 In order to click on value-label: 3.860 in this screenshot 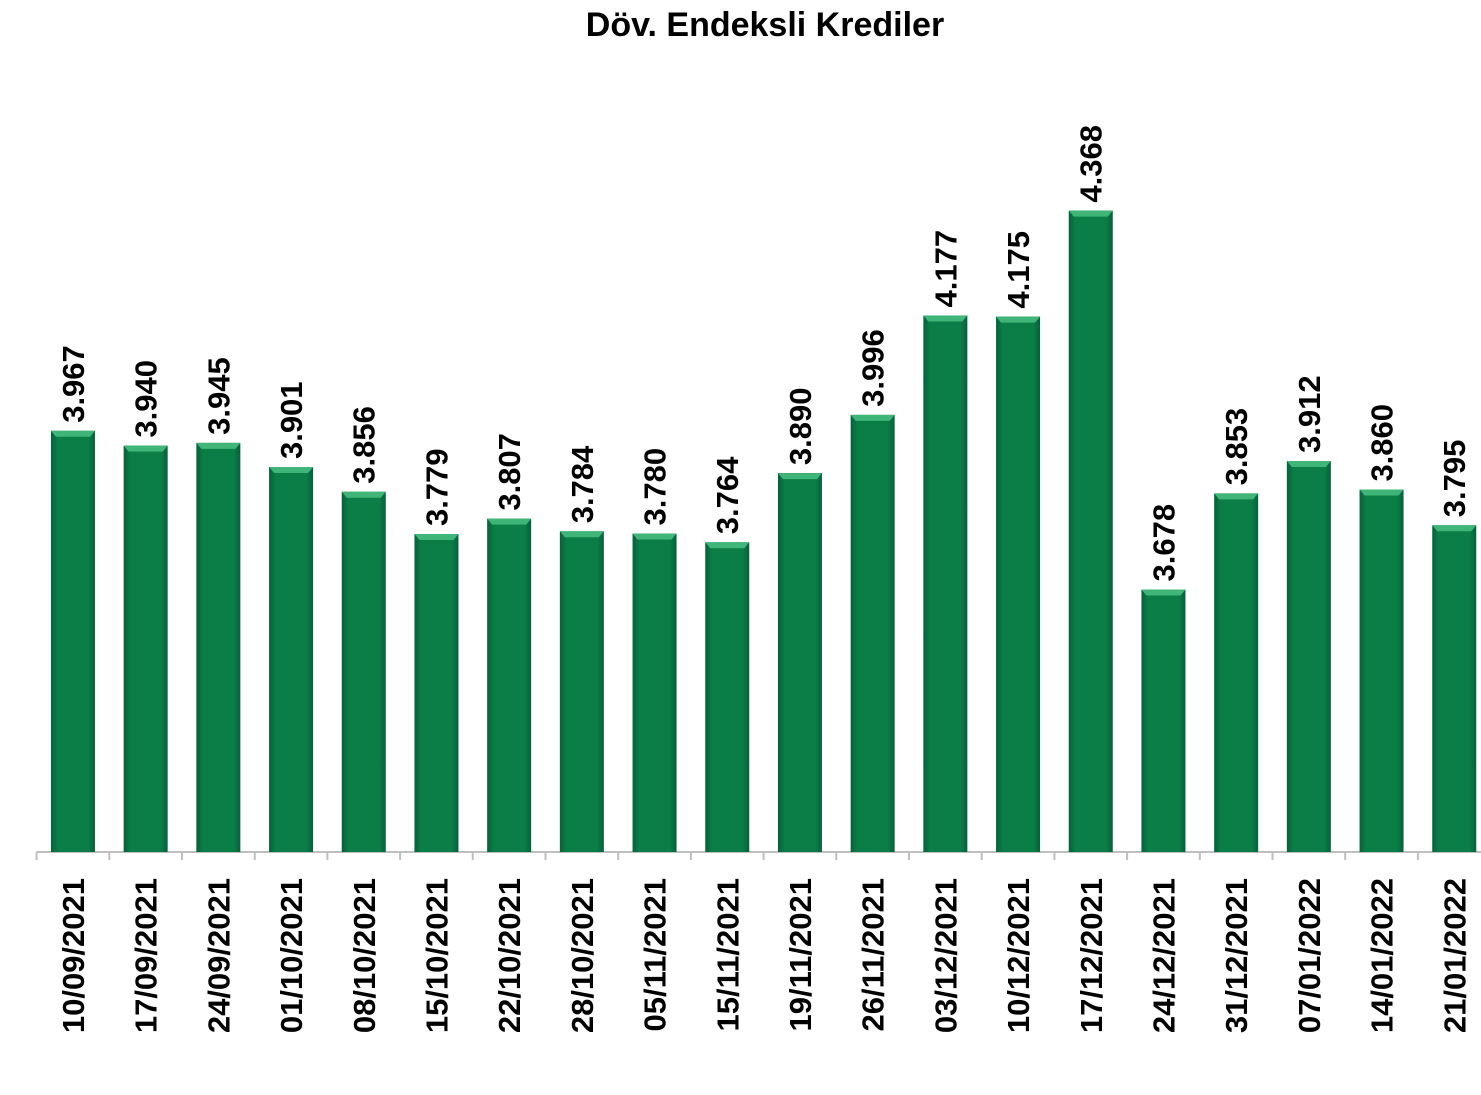, I will do `click(1382, 443)`.